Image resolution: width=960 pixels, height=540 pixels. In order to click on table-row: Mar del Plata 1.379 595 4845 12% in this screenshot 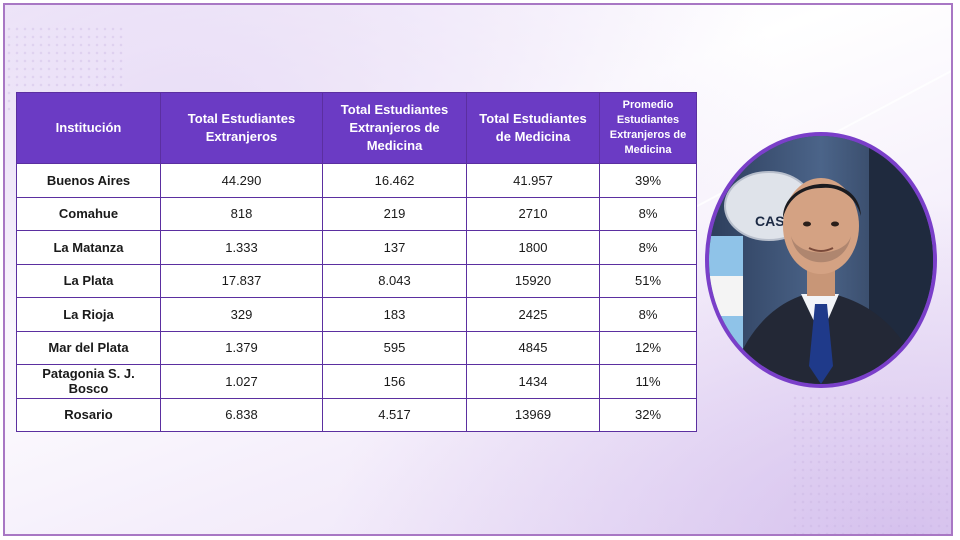, I will do `click(356, 347)`.